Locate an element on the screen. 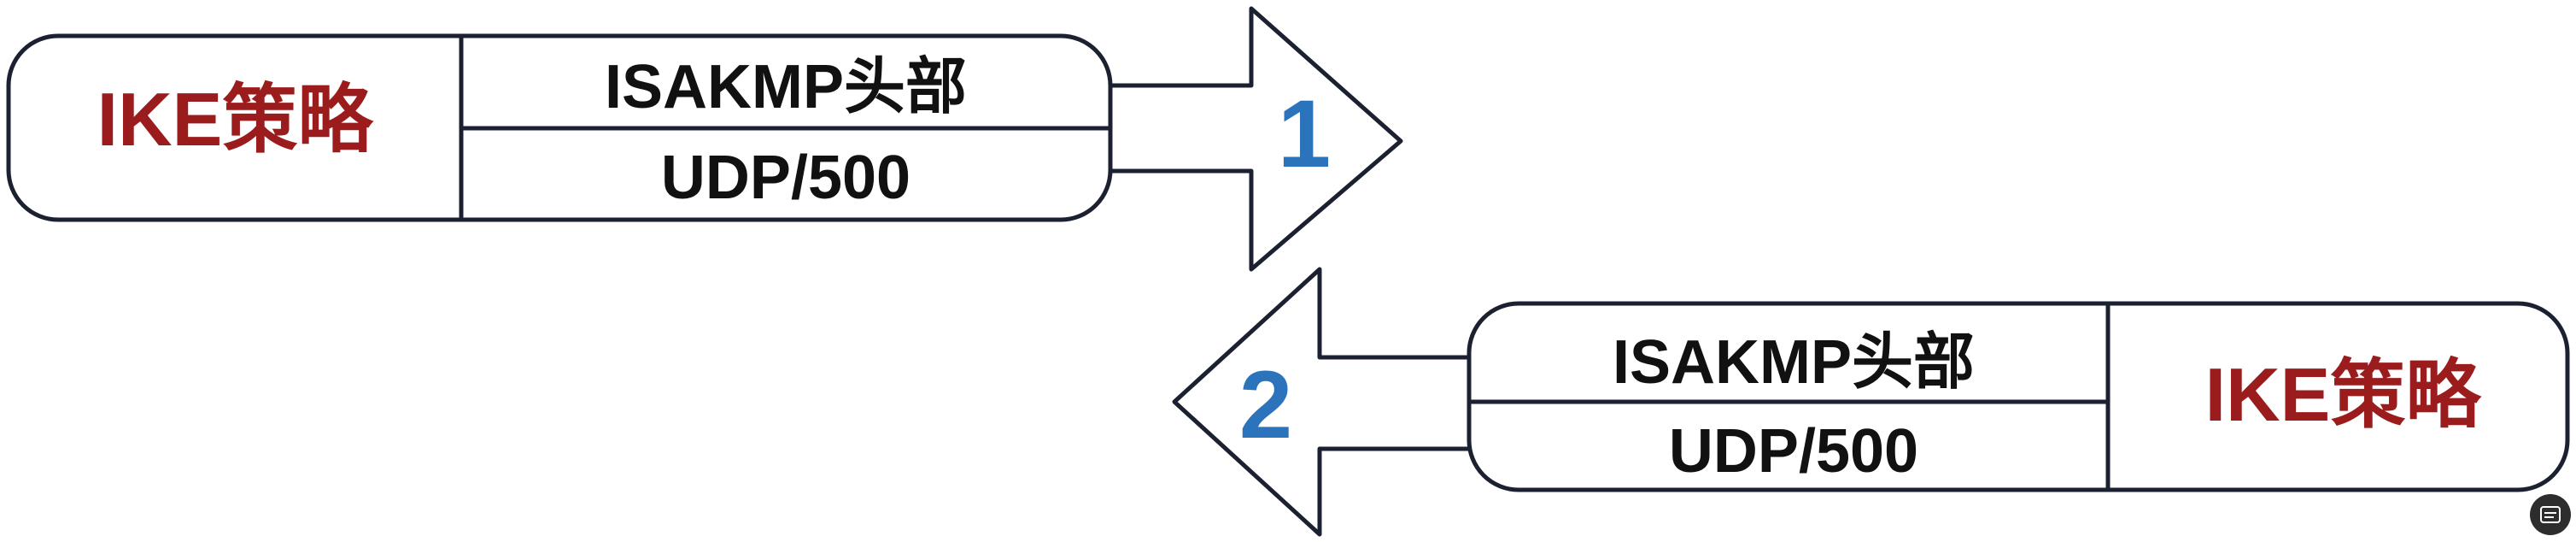 The height and width of the screenshot is (542, 2576). message-1-isakmp-header-label: ISAKMP头部 is located at coordinates (786, 87).